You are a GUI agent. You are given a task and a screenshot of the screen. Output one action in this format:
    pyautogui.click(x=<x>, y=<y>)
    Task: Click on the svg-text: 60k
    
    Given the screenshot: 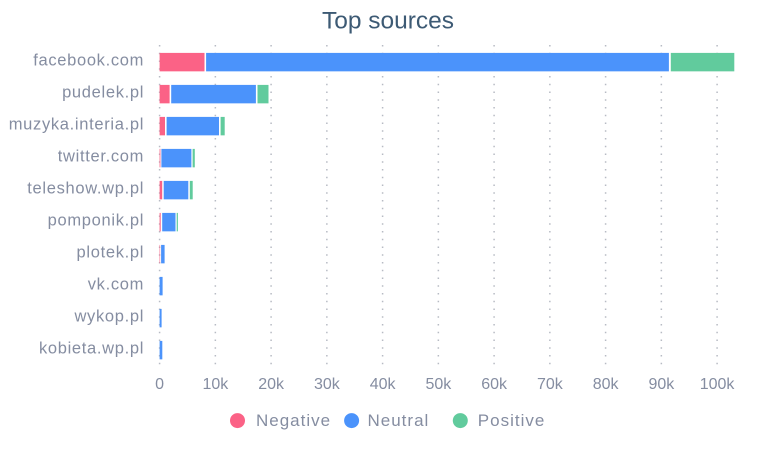 What is the action you would take?
    pyautogui.click(x=494, y=384)
    